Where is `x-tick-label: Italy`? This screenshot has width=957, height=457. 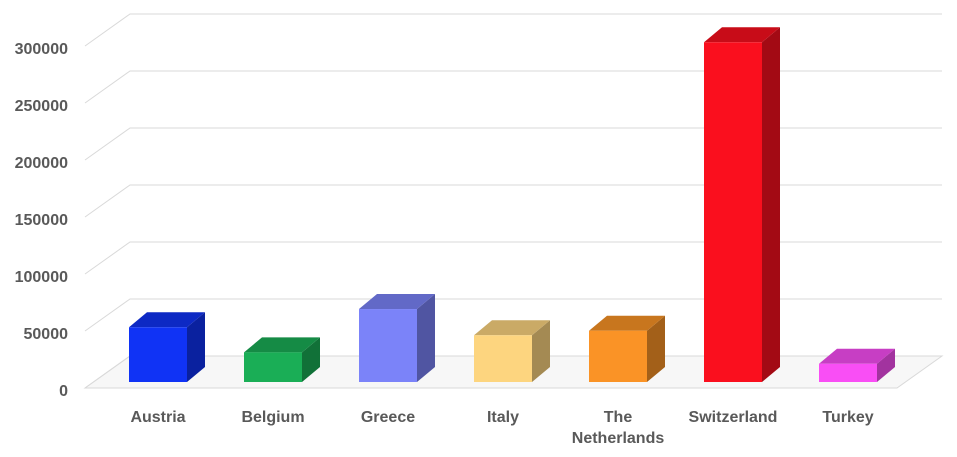
x-tick-label: Italy is located at coordinates (502, 417).